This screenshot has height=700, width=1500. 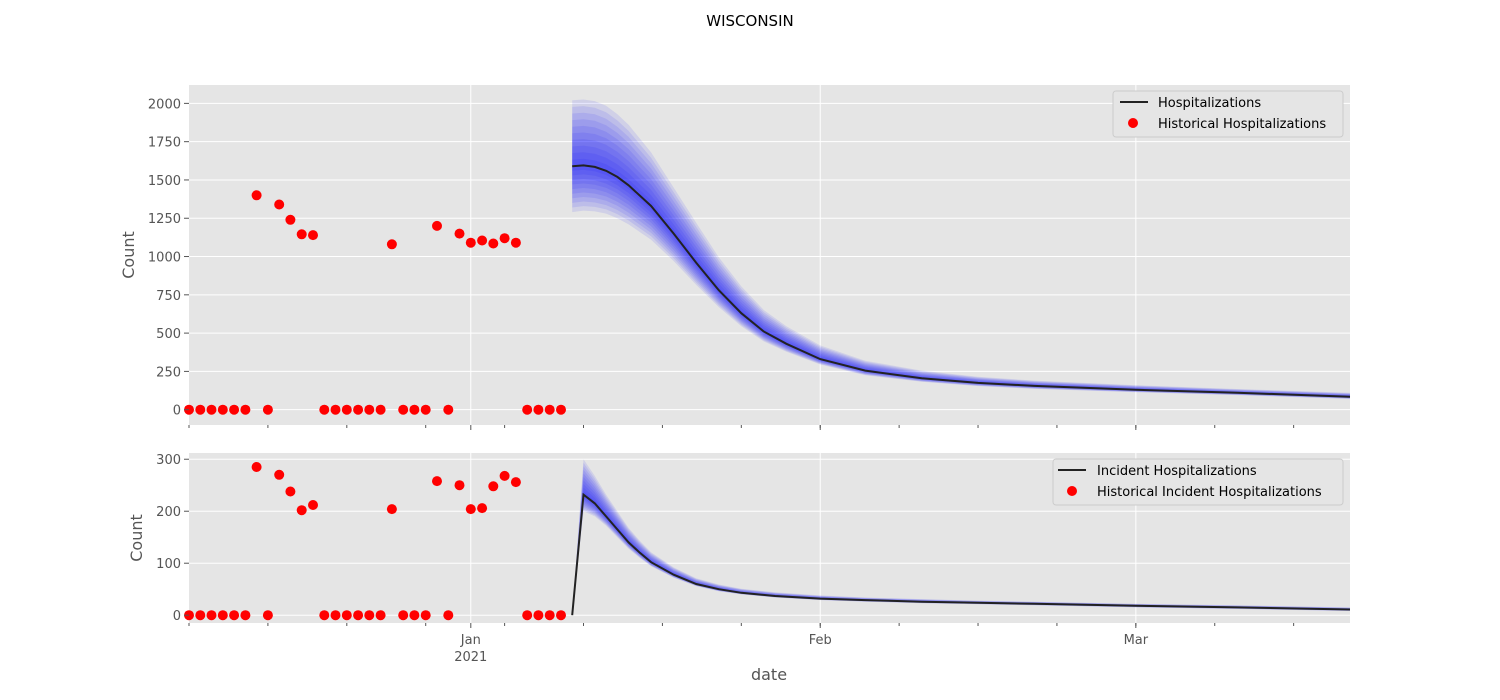 What do you see at coordinates (168, 372) in the screenshot?
I see `y-tick-label: 250` at bounding box center [168, 372].